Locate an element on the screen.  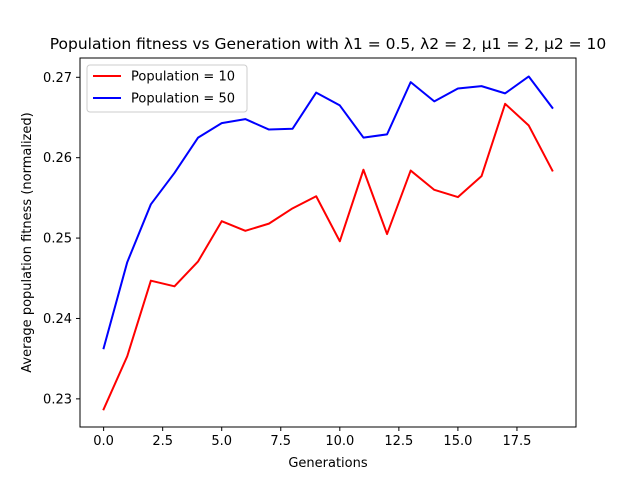
legend-box is located at coordinates (167, 88).